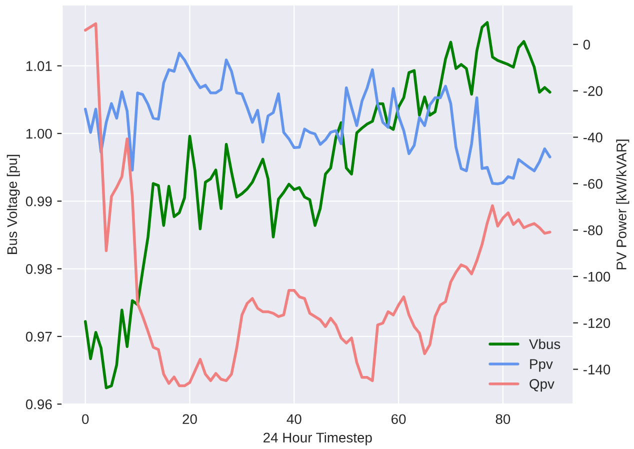 The image size is (634, 449). What do you see at coordinates (39, 404) in the screenshot?
I see `y-tick-label: 0.96` at bounding box center [39, 404].